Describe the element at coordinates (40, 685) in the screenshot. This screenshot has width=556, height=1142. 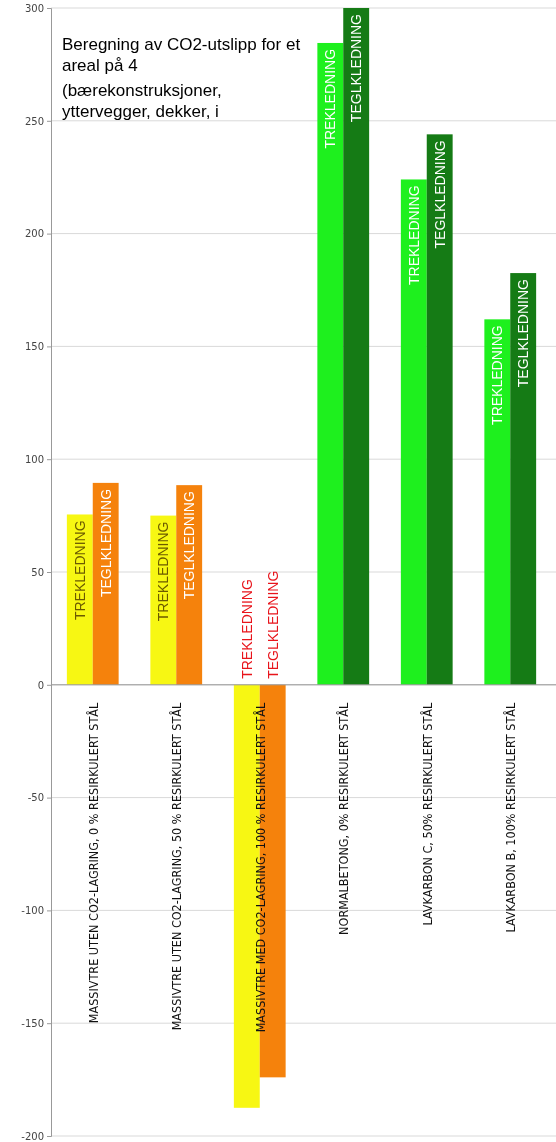
I see `y-tick-label: 0` at that location.